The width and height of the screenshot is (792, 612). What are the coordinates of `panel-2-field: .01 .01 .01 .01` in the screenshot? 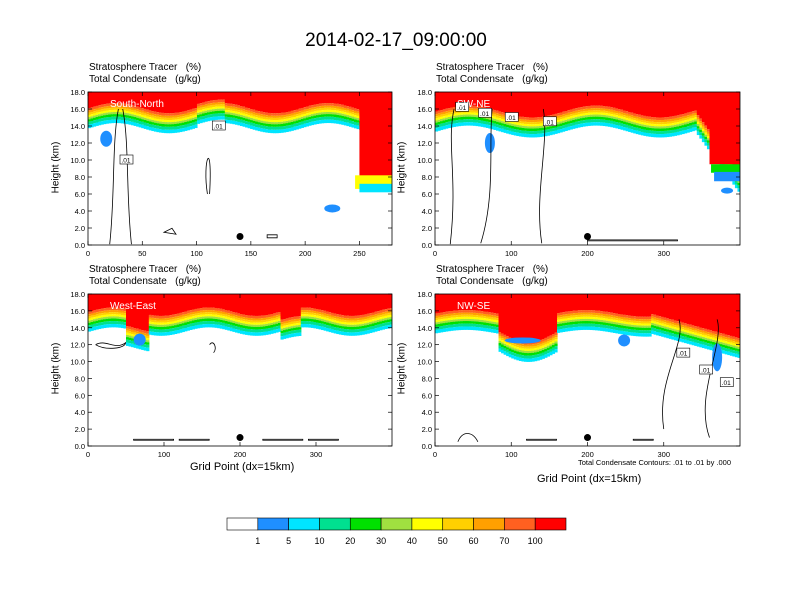 It's located at (587, 168).